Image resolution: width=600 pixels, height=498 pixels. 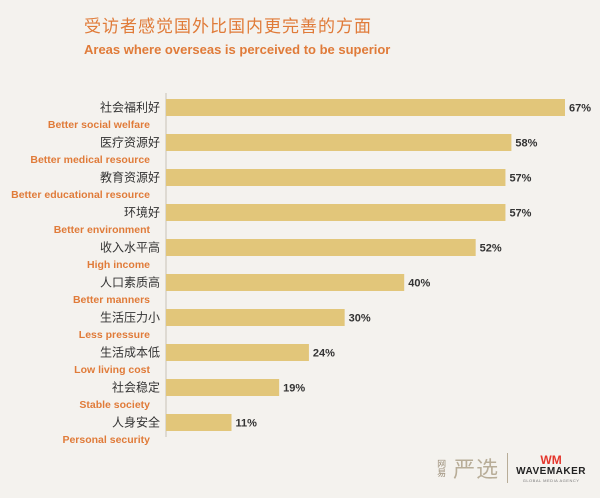 I want to click on yanxuan-logo: 严选, so click(x=476, y=470).